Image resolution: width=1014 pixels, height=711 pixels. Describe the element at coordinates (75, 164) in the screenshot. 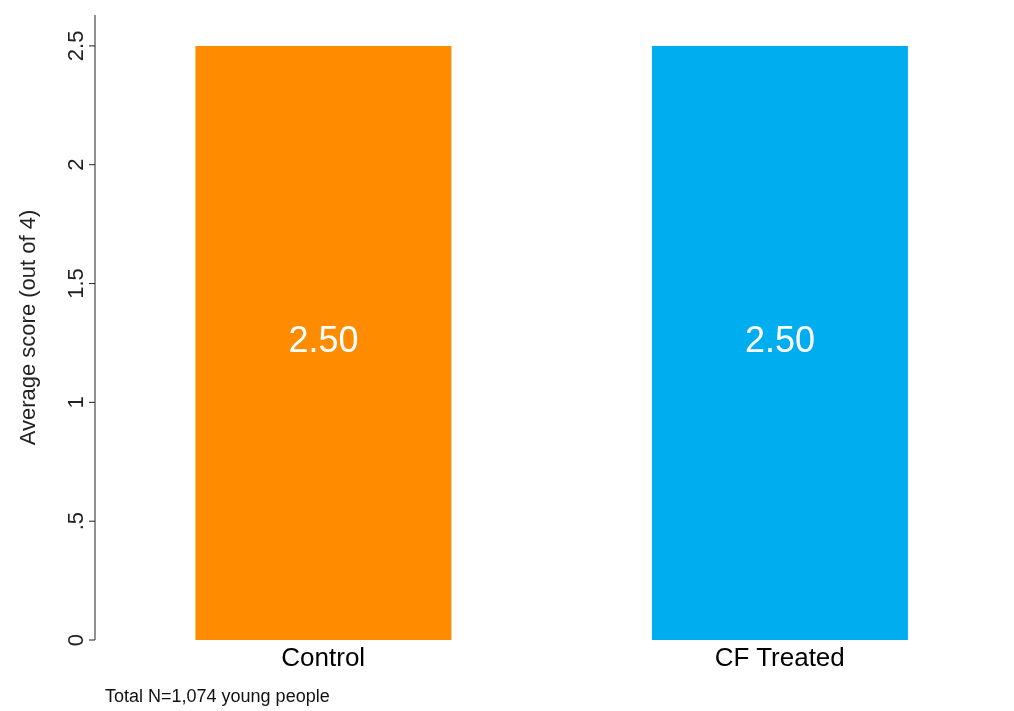

I see `y-tick-label: 2` at that location.